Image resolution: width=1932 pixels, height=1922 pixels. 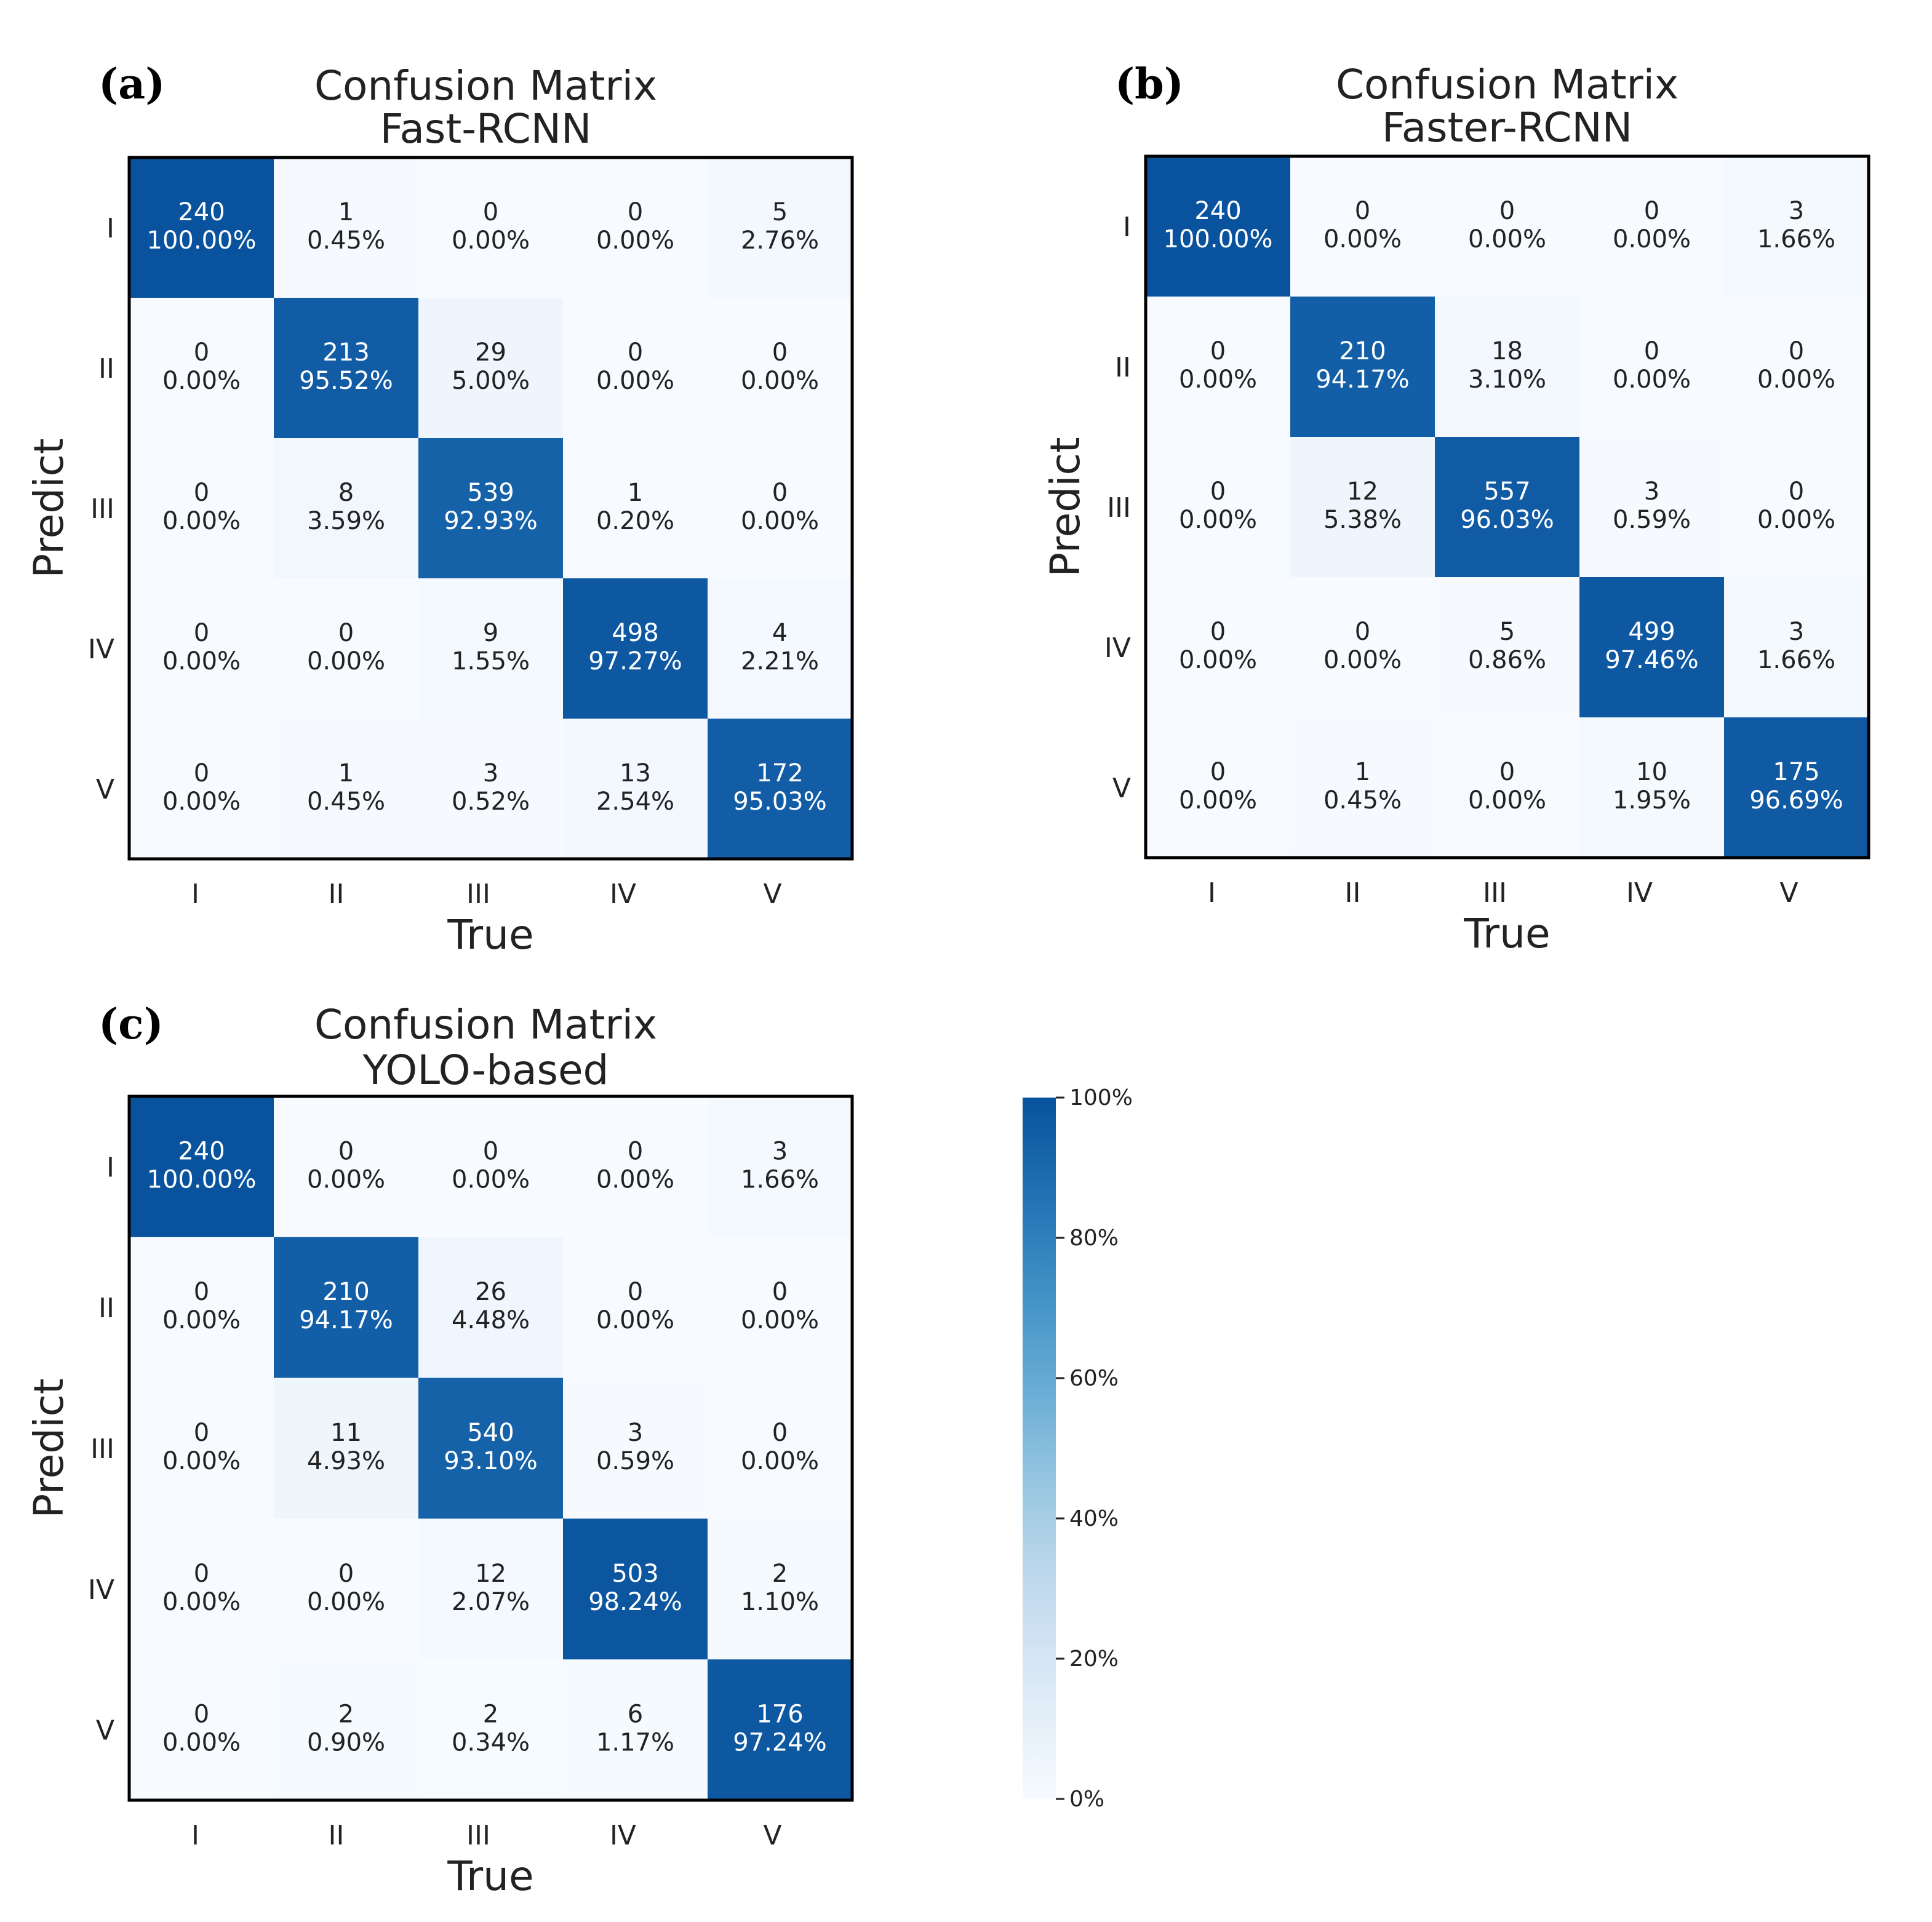 I want to click on cell-percent-label: 96.03%, so click(x=1507, y=520).